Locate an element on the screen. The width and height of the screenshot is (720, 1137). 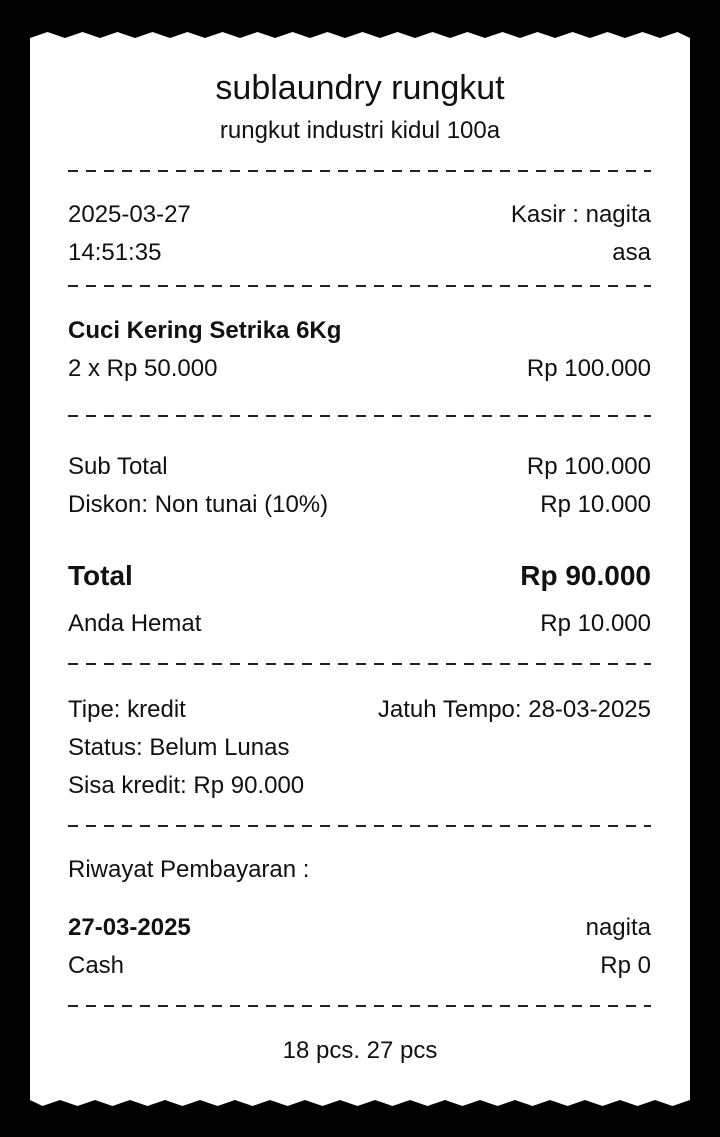
history-label: Riwayat Pembayaran : is located at coordinates (189, 869).